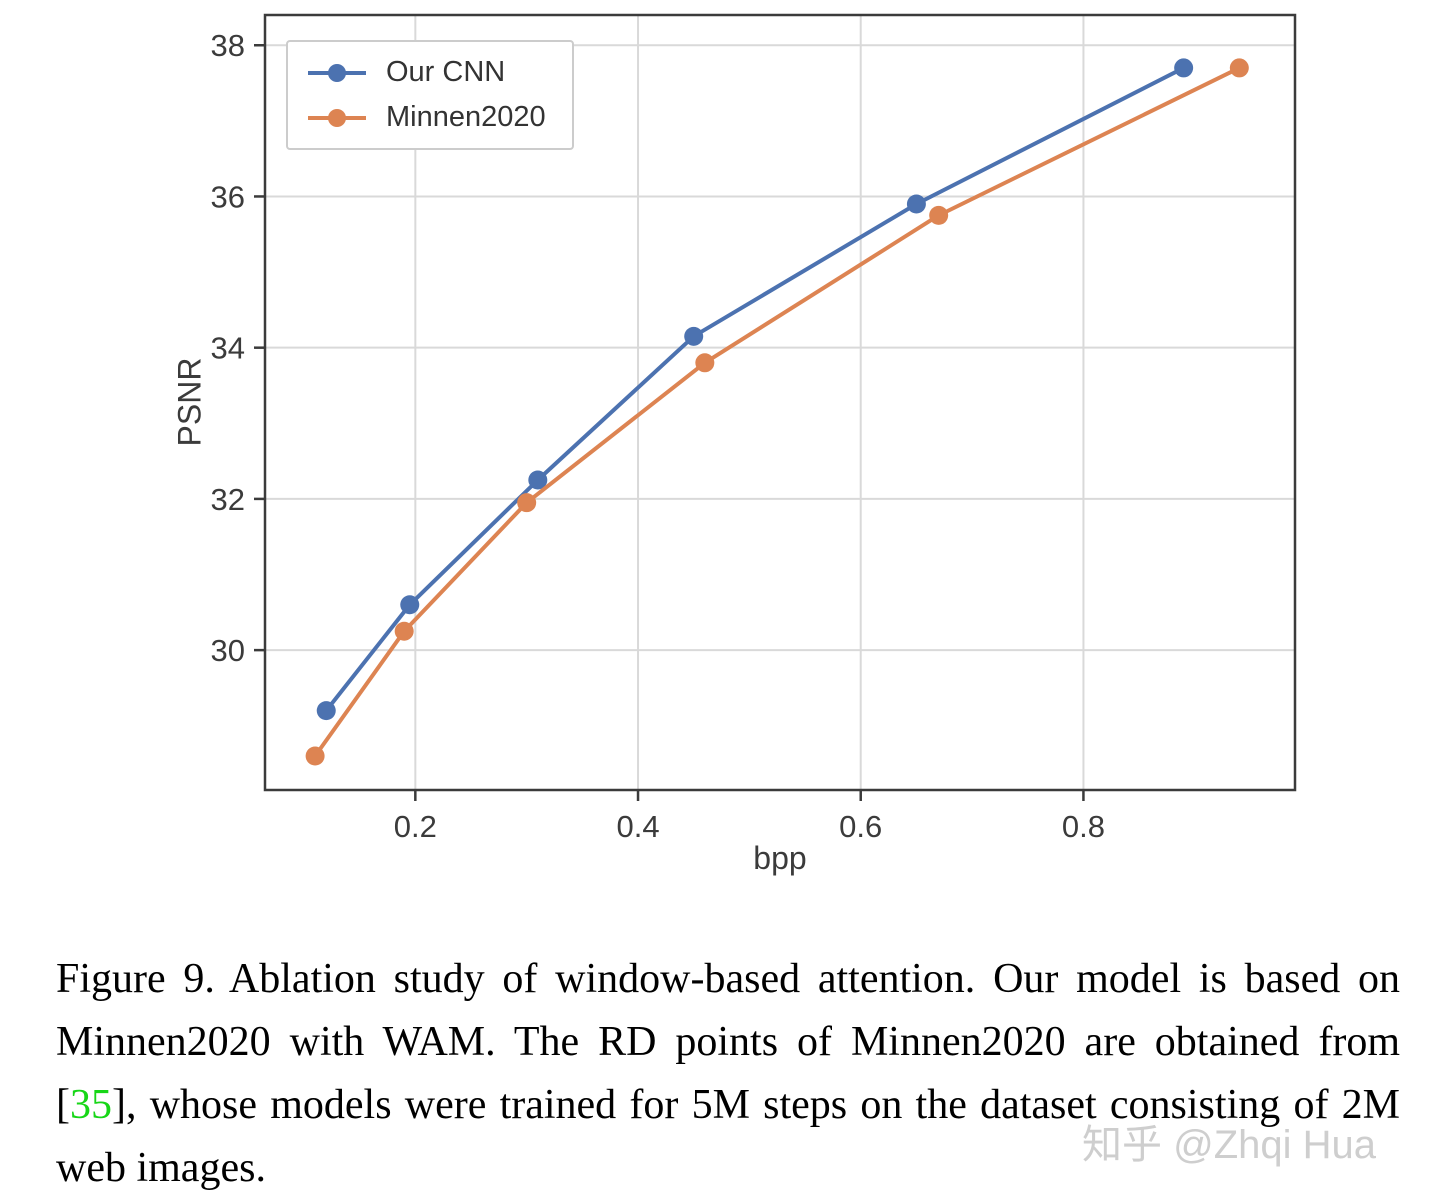  Describe the element at coordinates (860, 826) in the screenshot. I see `tick-label-x: 0.6` at that location.